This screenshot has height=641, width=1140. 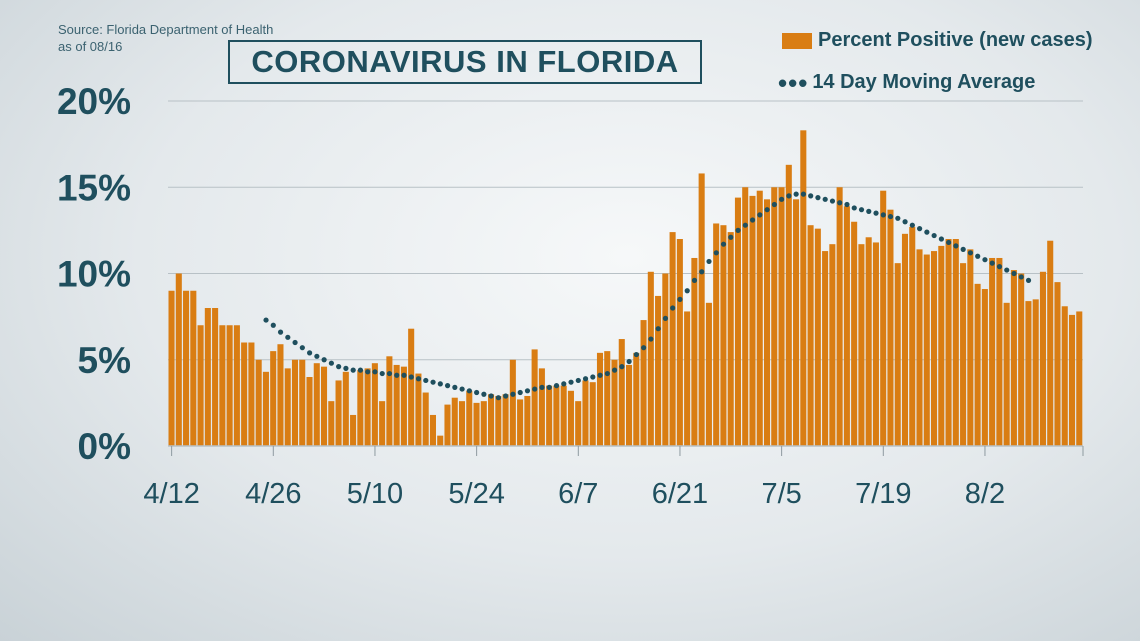 I want to click on legend-item-moving-average: ••• 14 Day Moving Average, so click(x=906, y=83).